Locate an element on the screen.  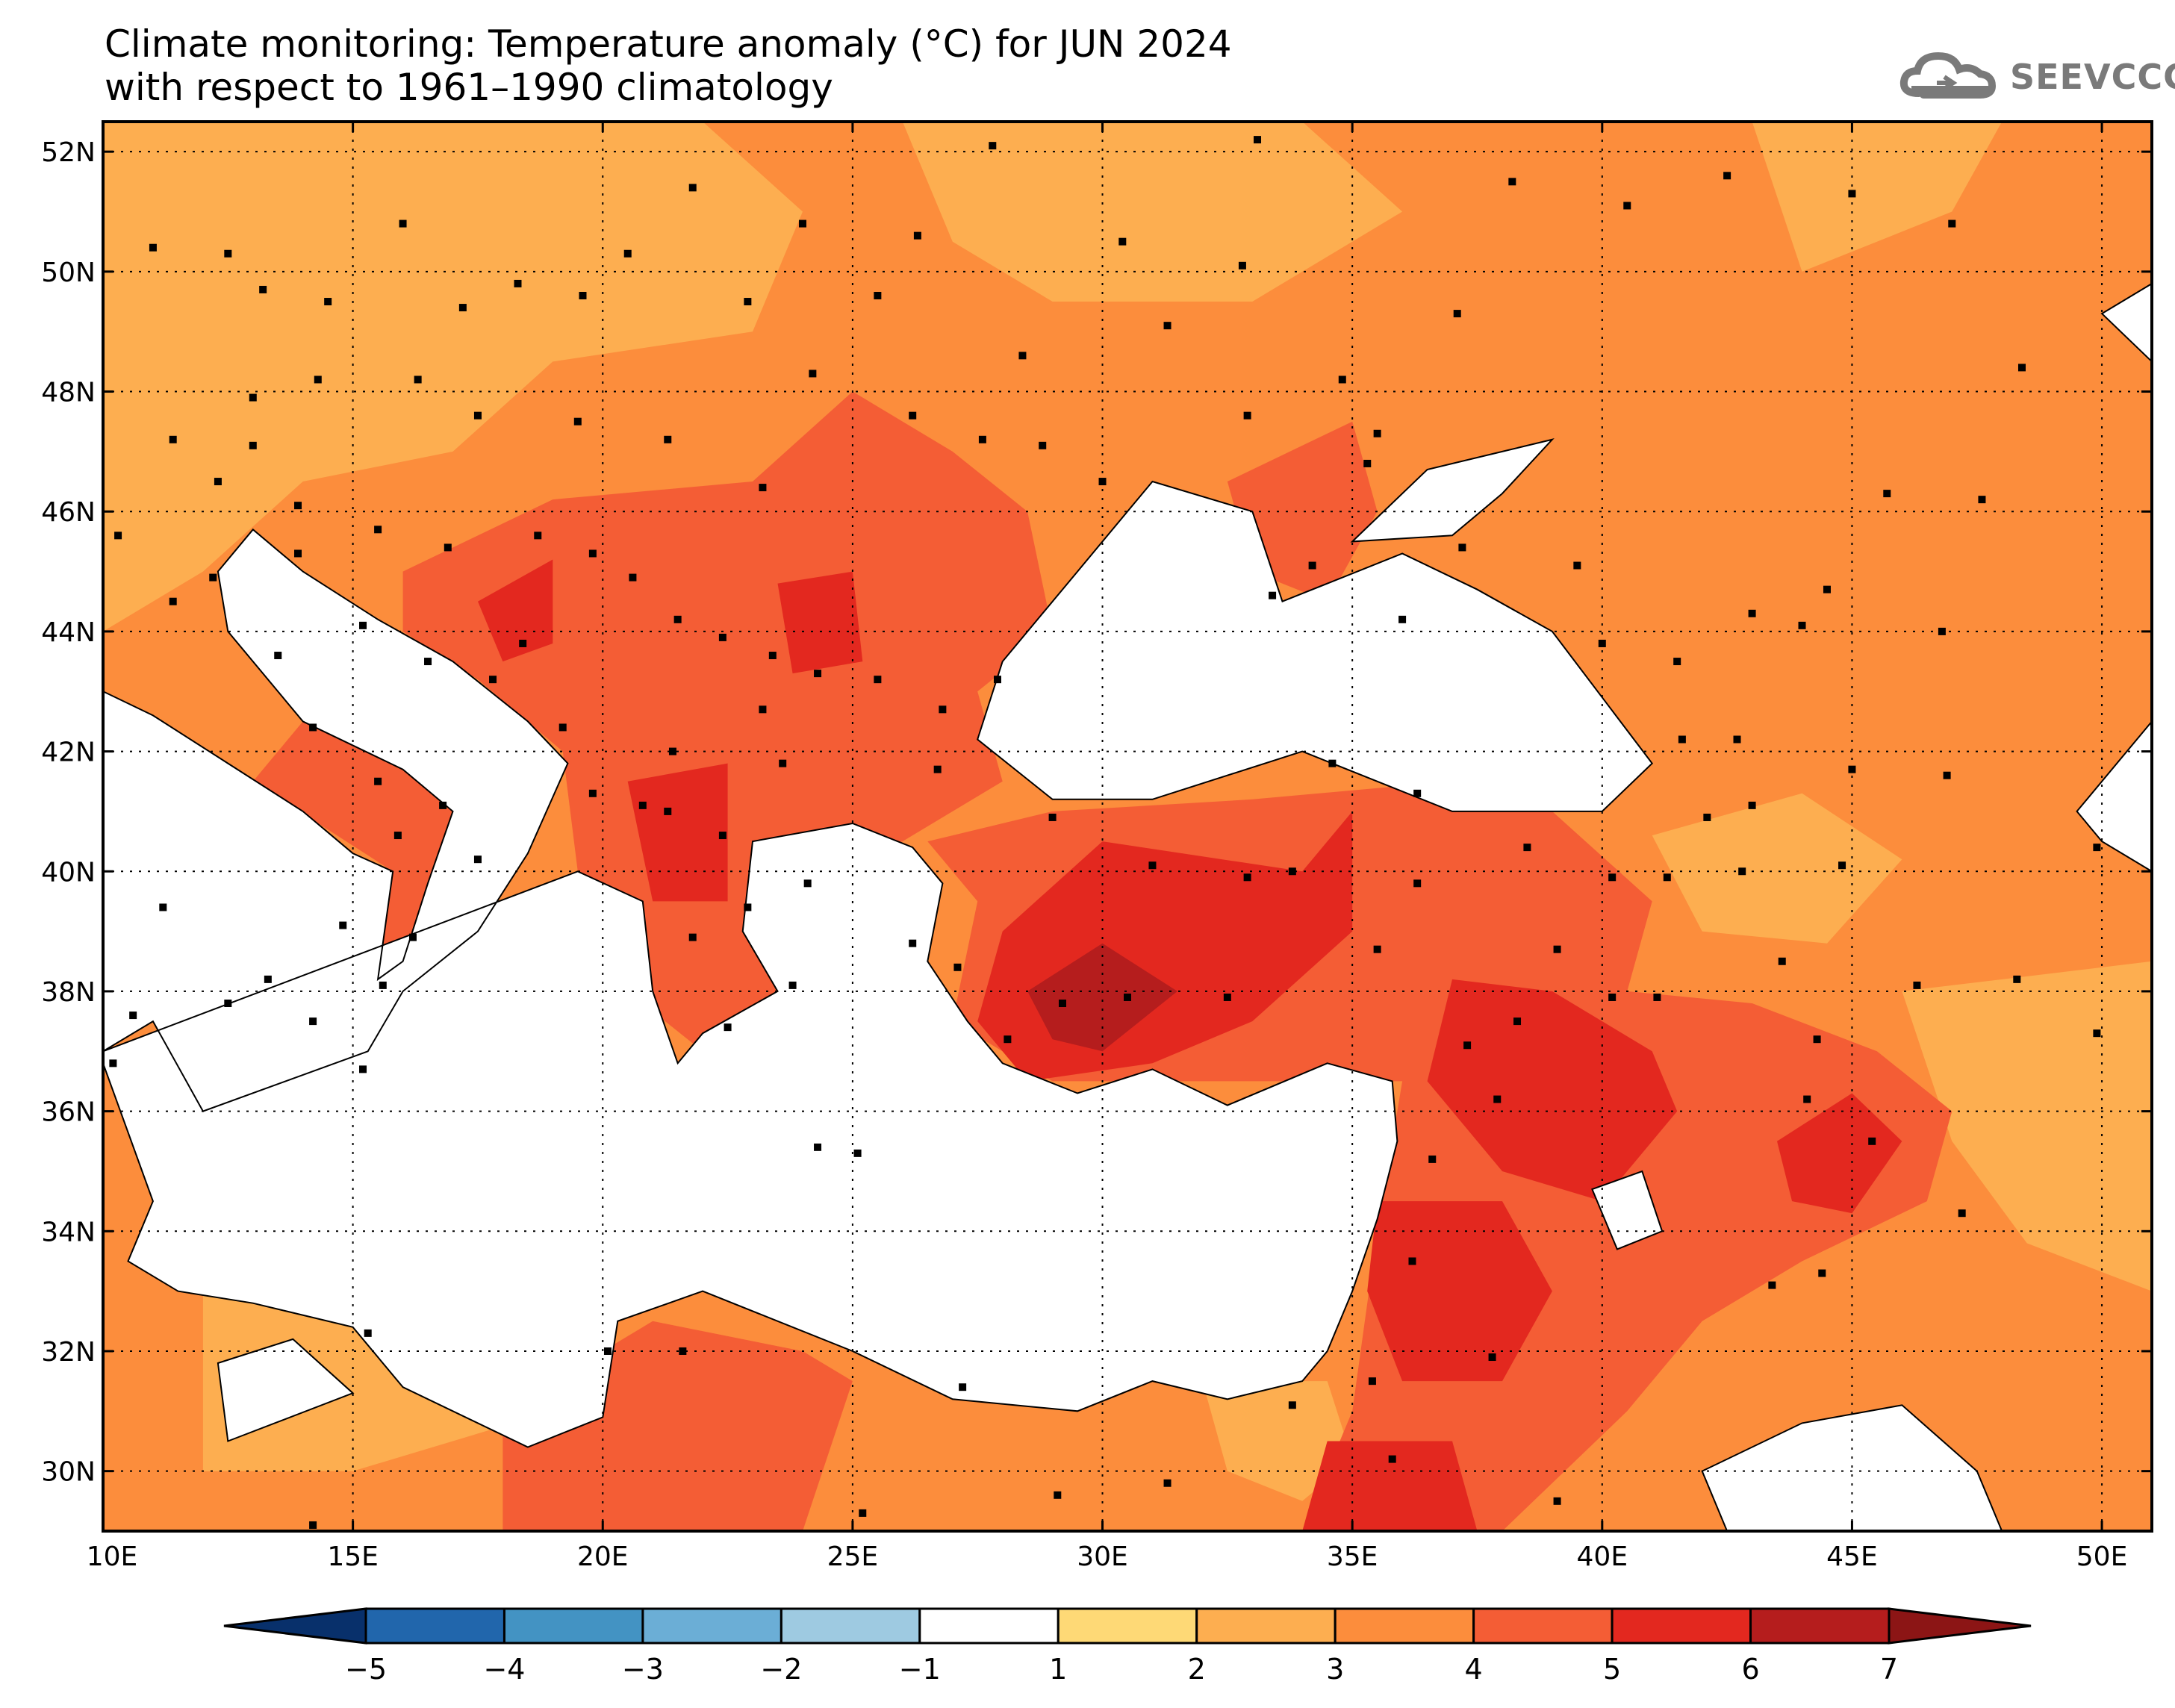
colorbar-label: 6 is located at coordinates (1750, 1669).